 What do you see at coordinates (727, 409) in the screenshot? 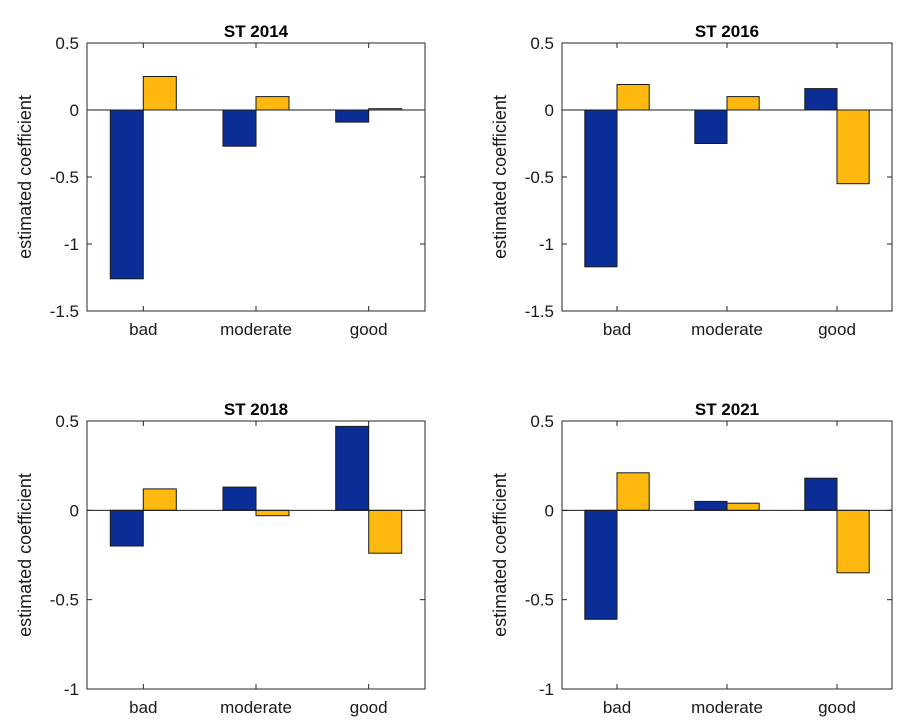
I see `chart-title: ST 2021` at bounding box center [727, 409].